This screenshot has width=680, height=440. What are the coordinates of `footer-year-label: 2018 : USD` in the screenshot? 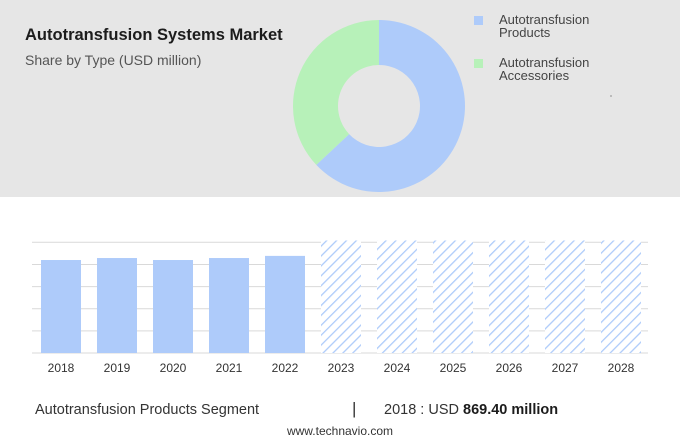 It's located at (421, 410).